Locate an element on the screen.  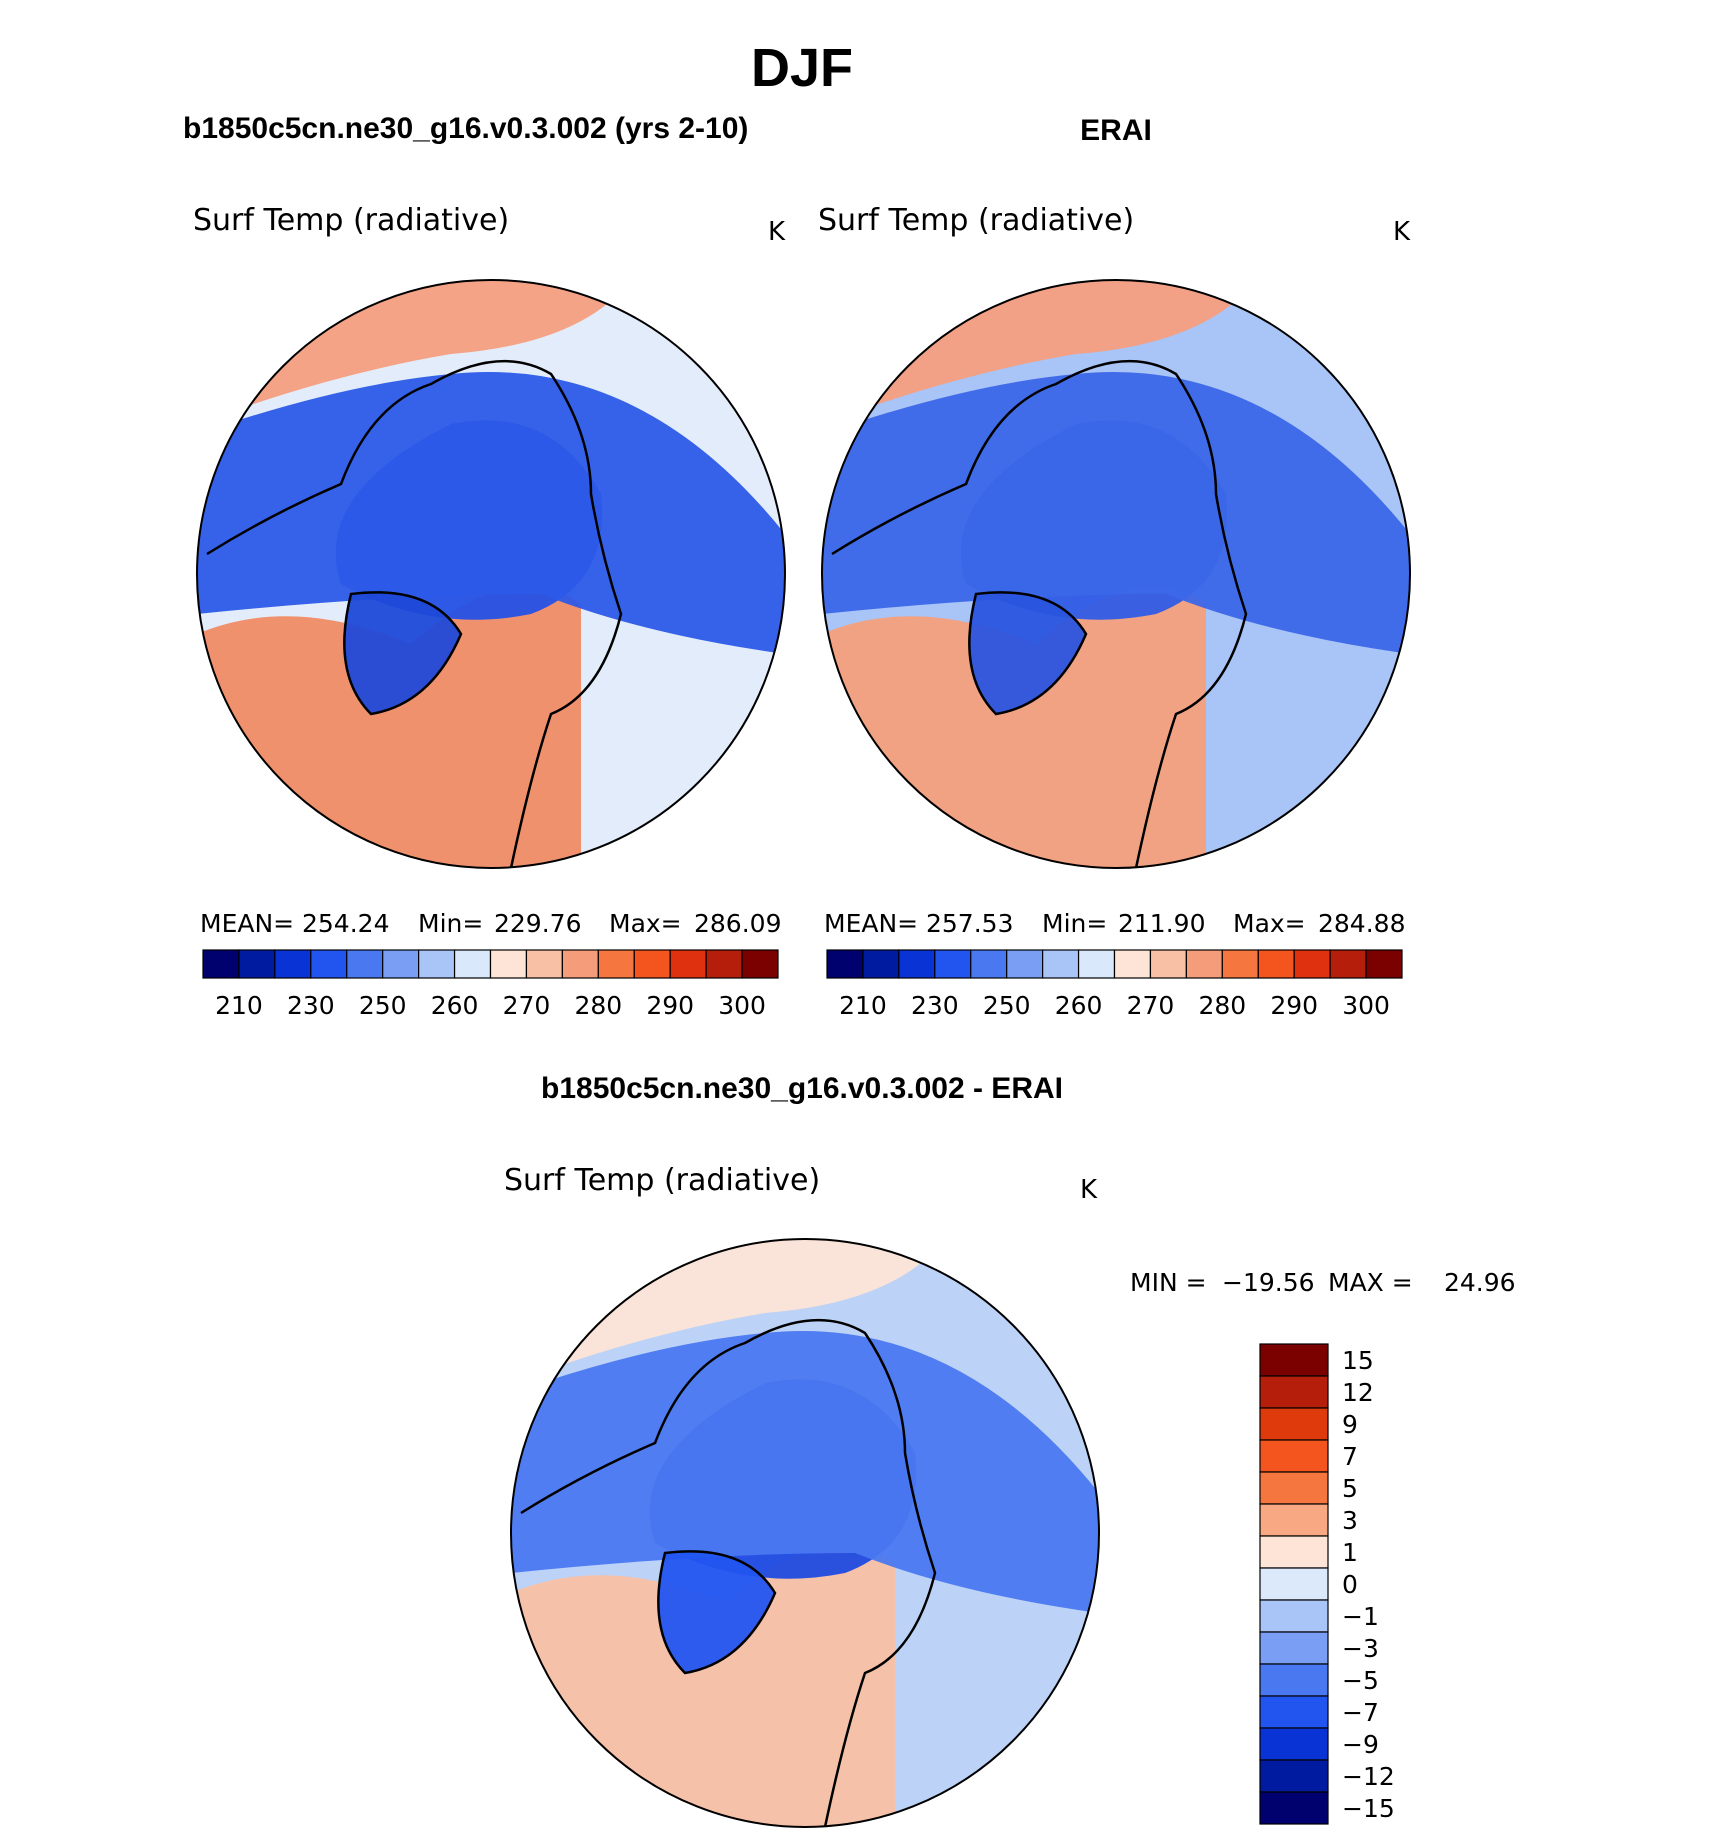
colorbar: 210 230 250 260 270 280 290 300 is located at coordinates (1114, 984).